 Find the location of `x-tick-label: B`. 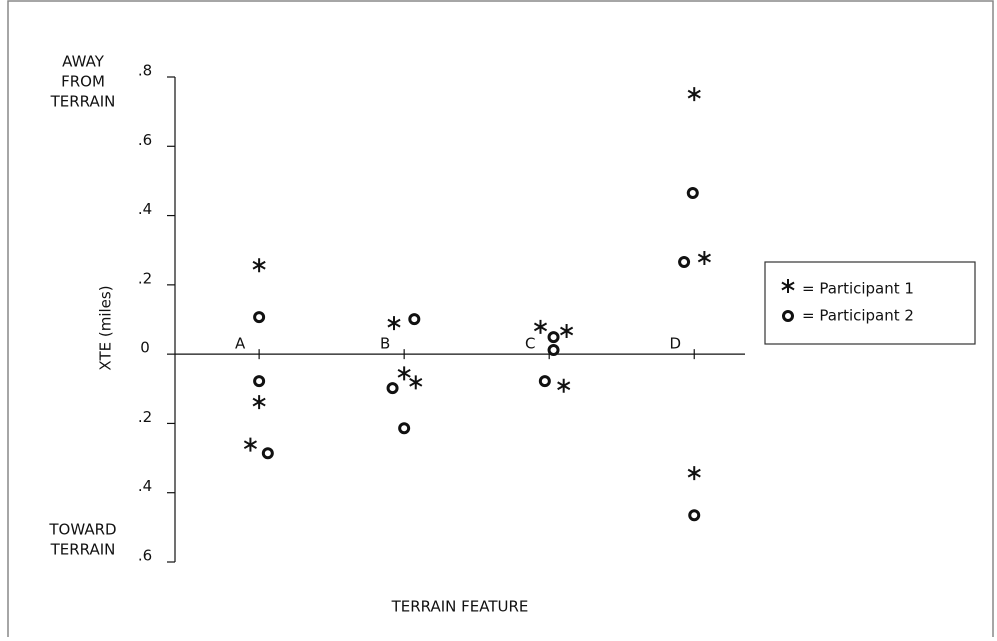

x-tick-label: B is located at coordinates (385, 344).